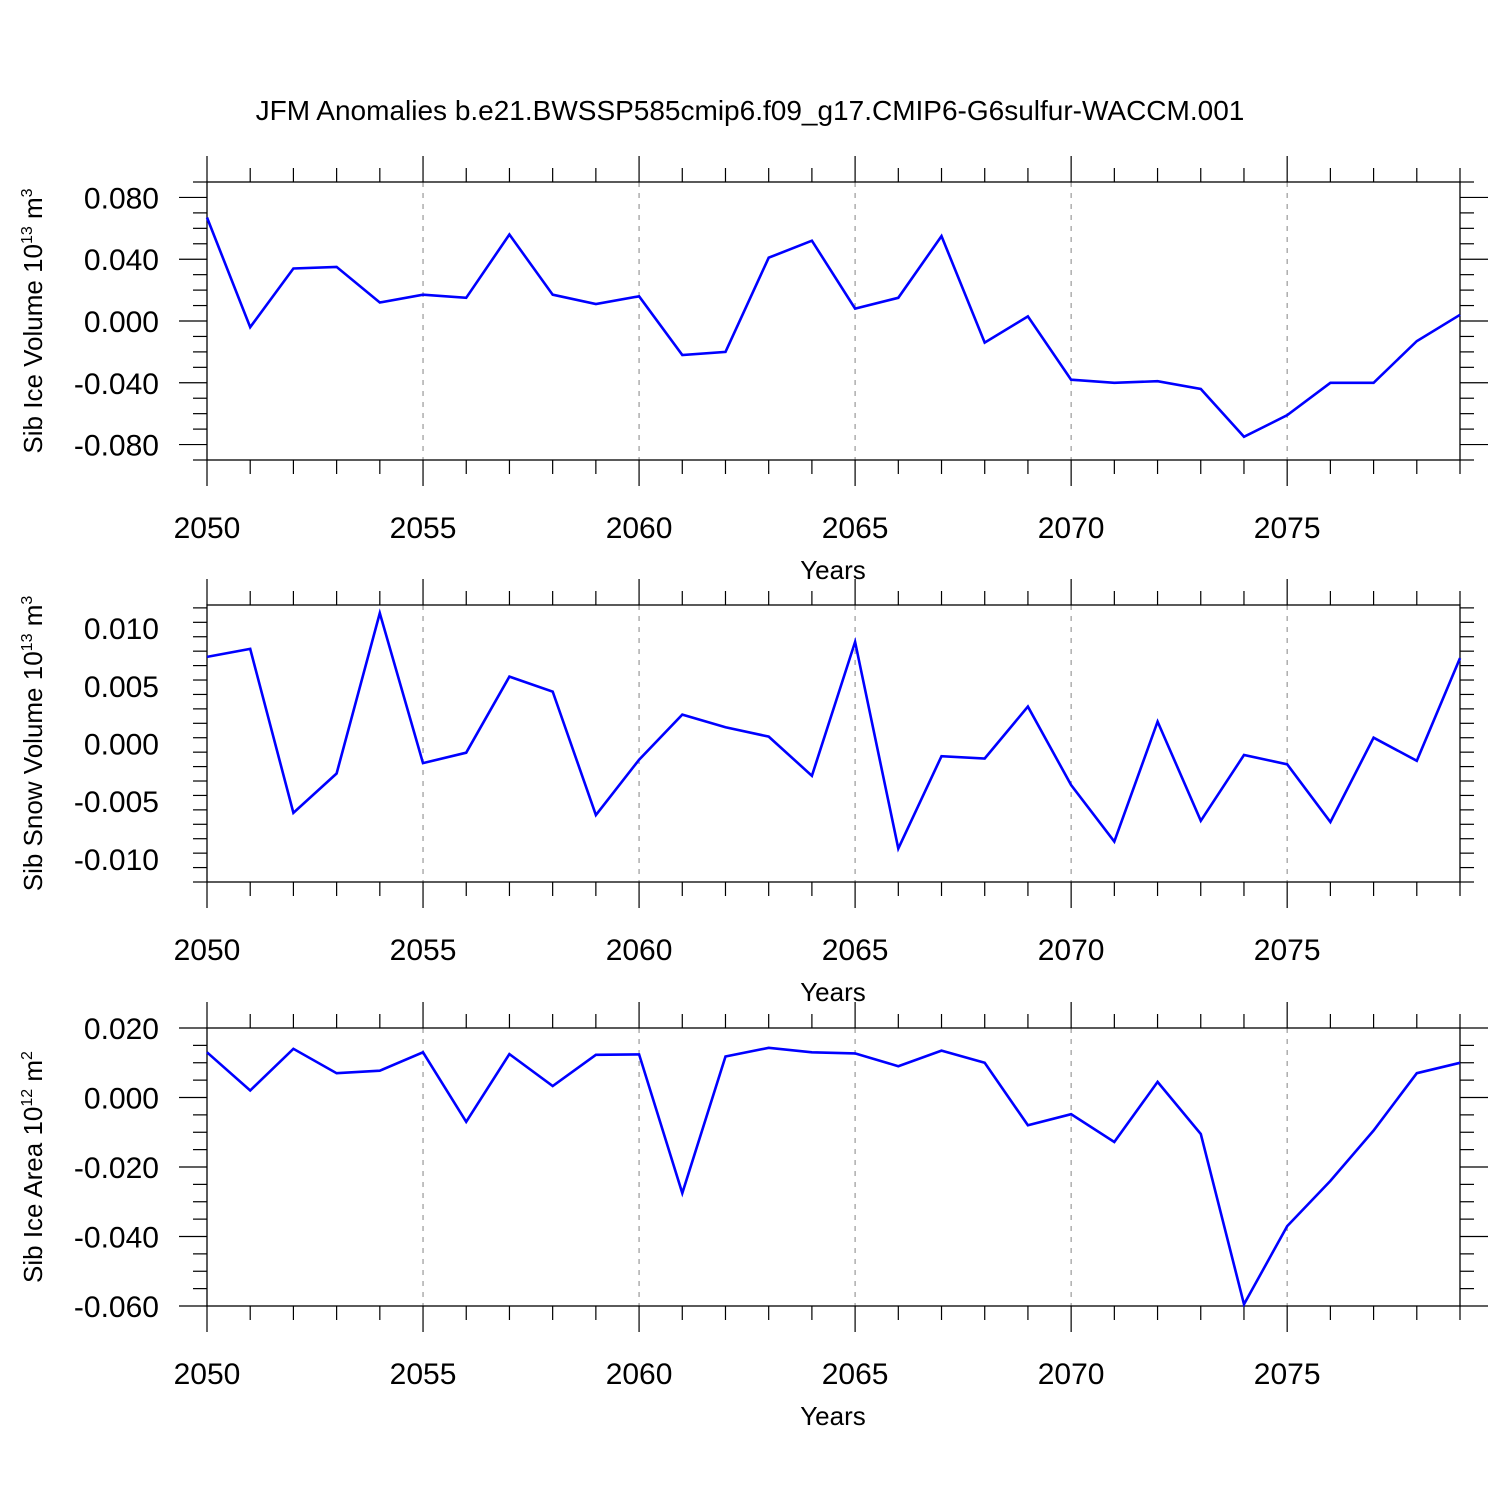 The image size is (1500, 1500). I want to click on y-tick-label: 0.005, so click(121, 687).